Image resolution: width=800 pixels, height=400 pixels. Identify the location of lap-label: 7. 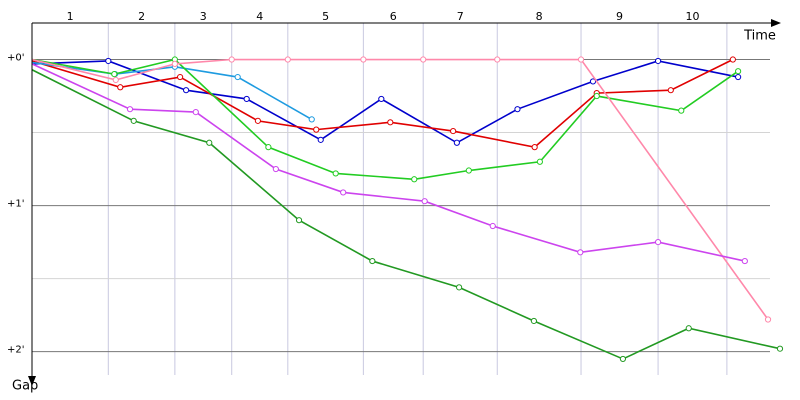
(460, 16).